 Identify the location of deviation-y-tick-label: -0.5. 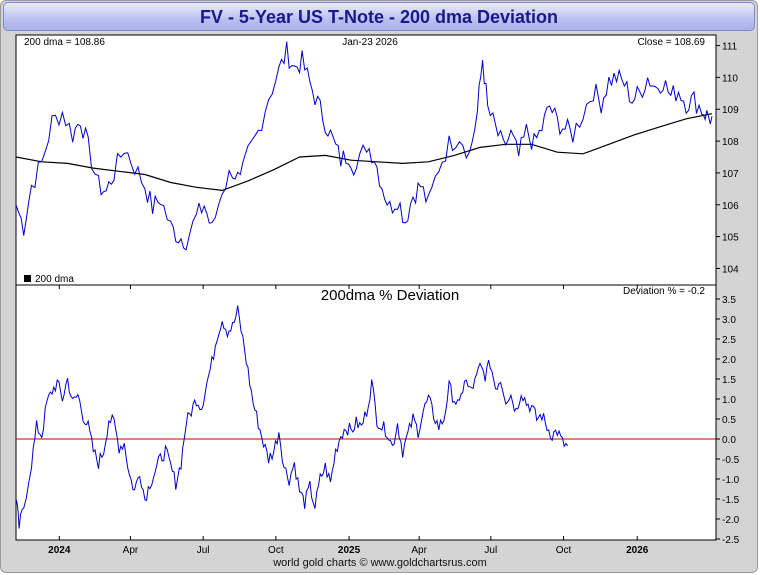
(731, 460).